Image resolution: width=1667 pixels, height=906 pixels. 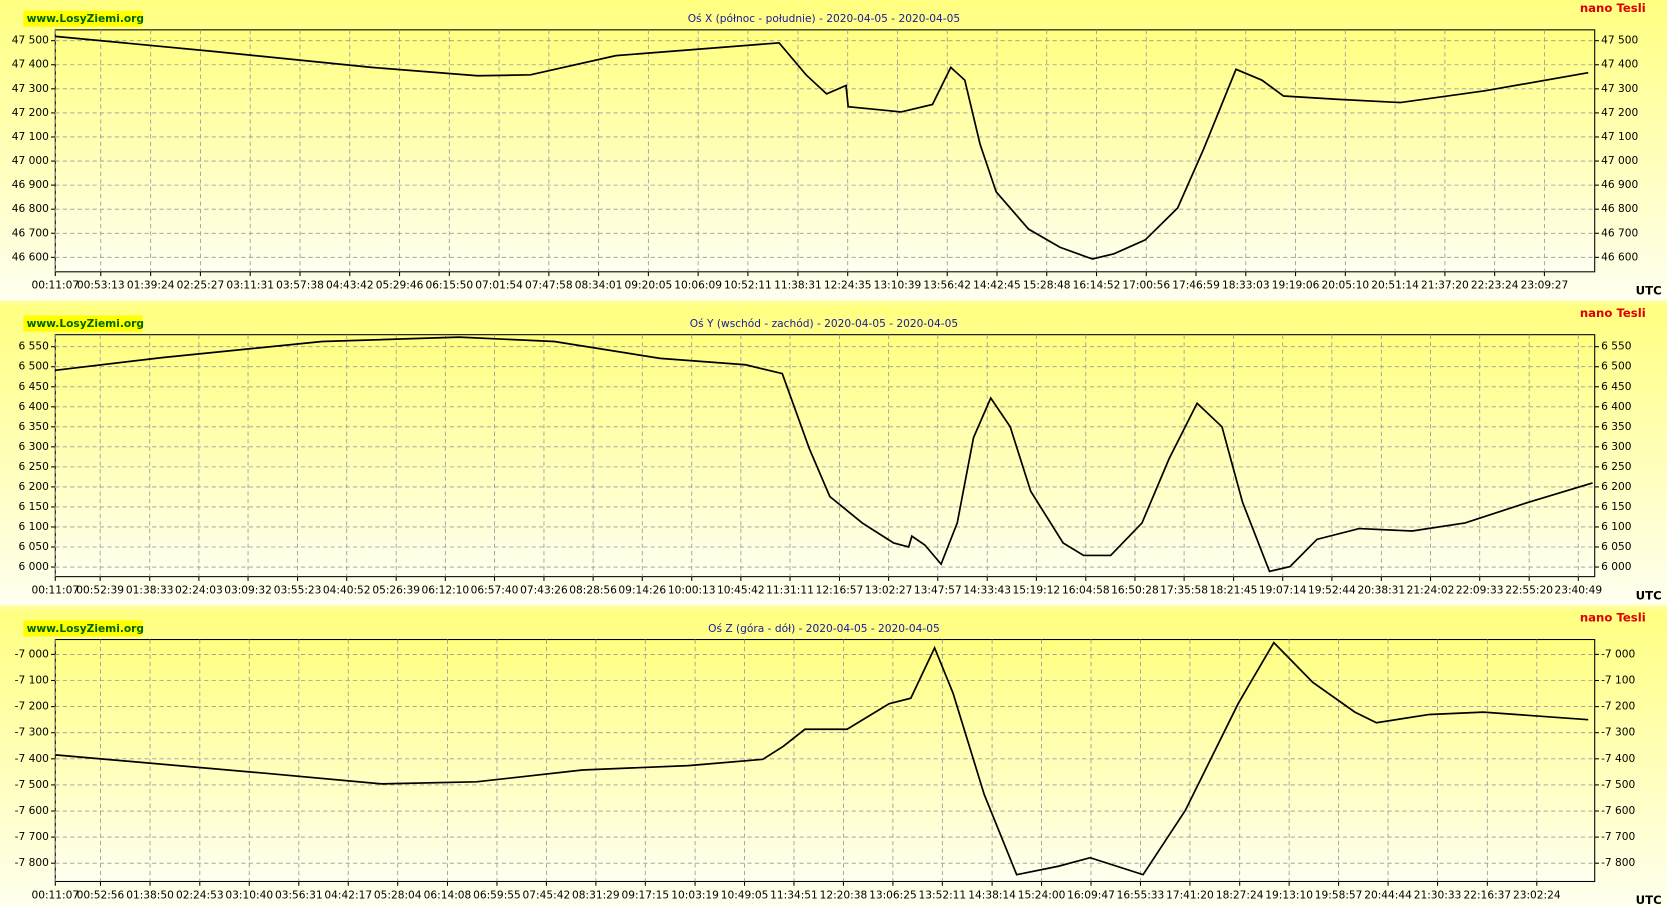 I want to click on x-tick-label: 15:19:12, so click(x=1037, y=589).